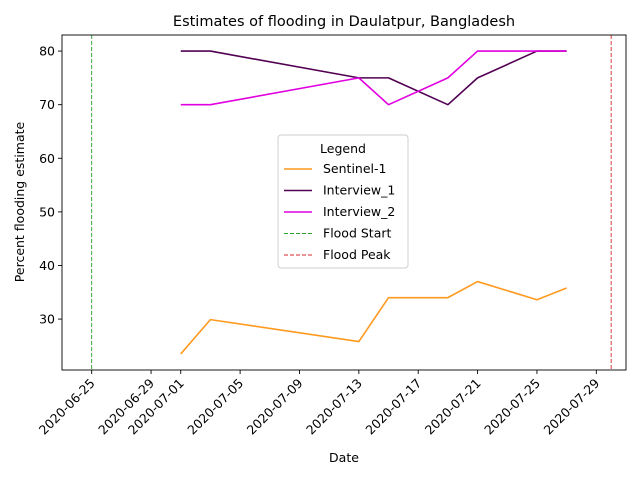  Describe the element at coordinates (343, 148) in the screenshot. I see `legend-title: Legend` at that location.